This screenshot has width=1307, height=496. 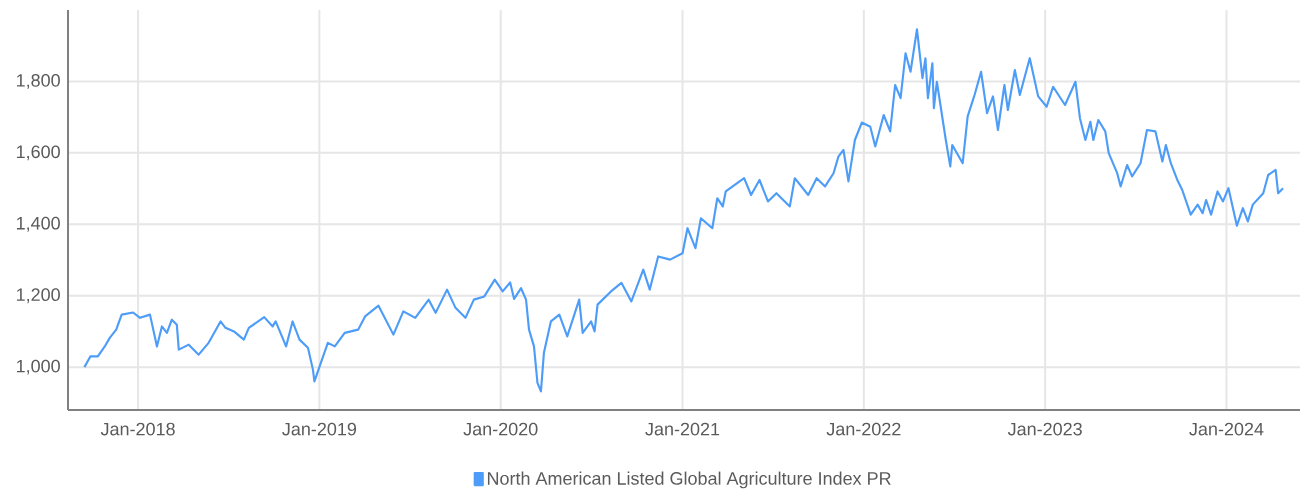 I want to click on x-tick-label: Jan-2019, so click(x=319, y=429).